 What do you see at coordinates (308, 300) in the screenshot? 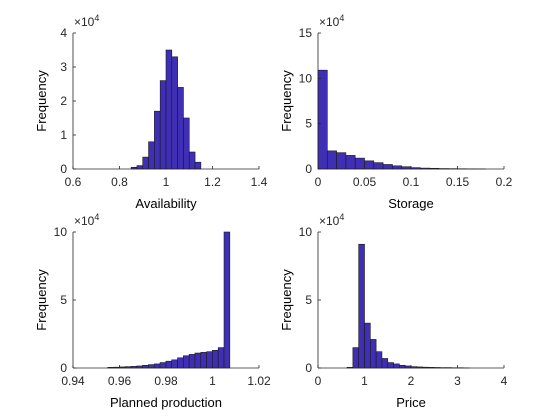
I see `price-y-tick-label: 5` at bounding box center [308, 300].